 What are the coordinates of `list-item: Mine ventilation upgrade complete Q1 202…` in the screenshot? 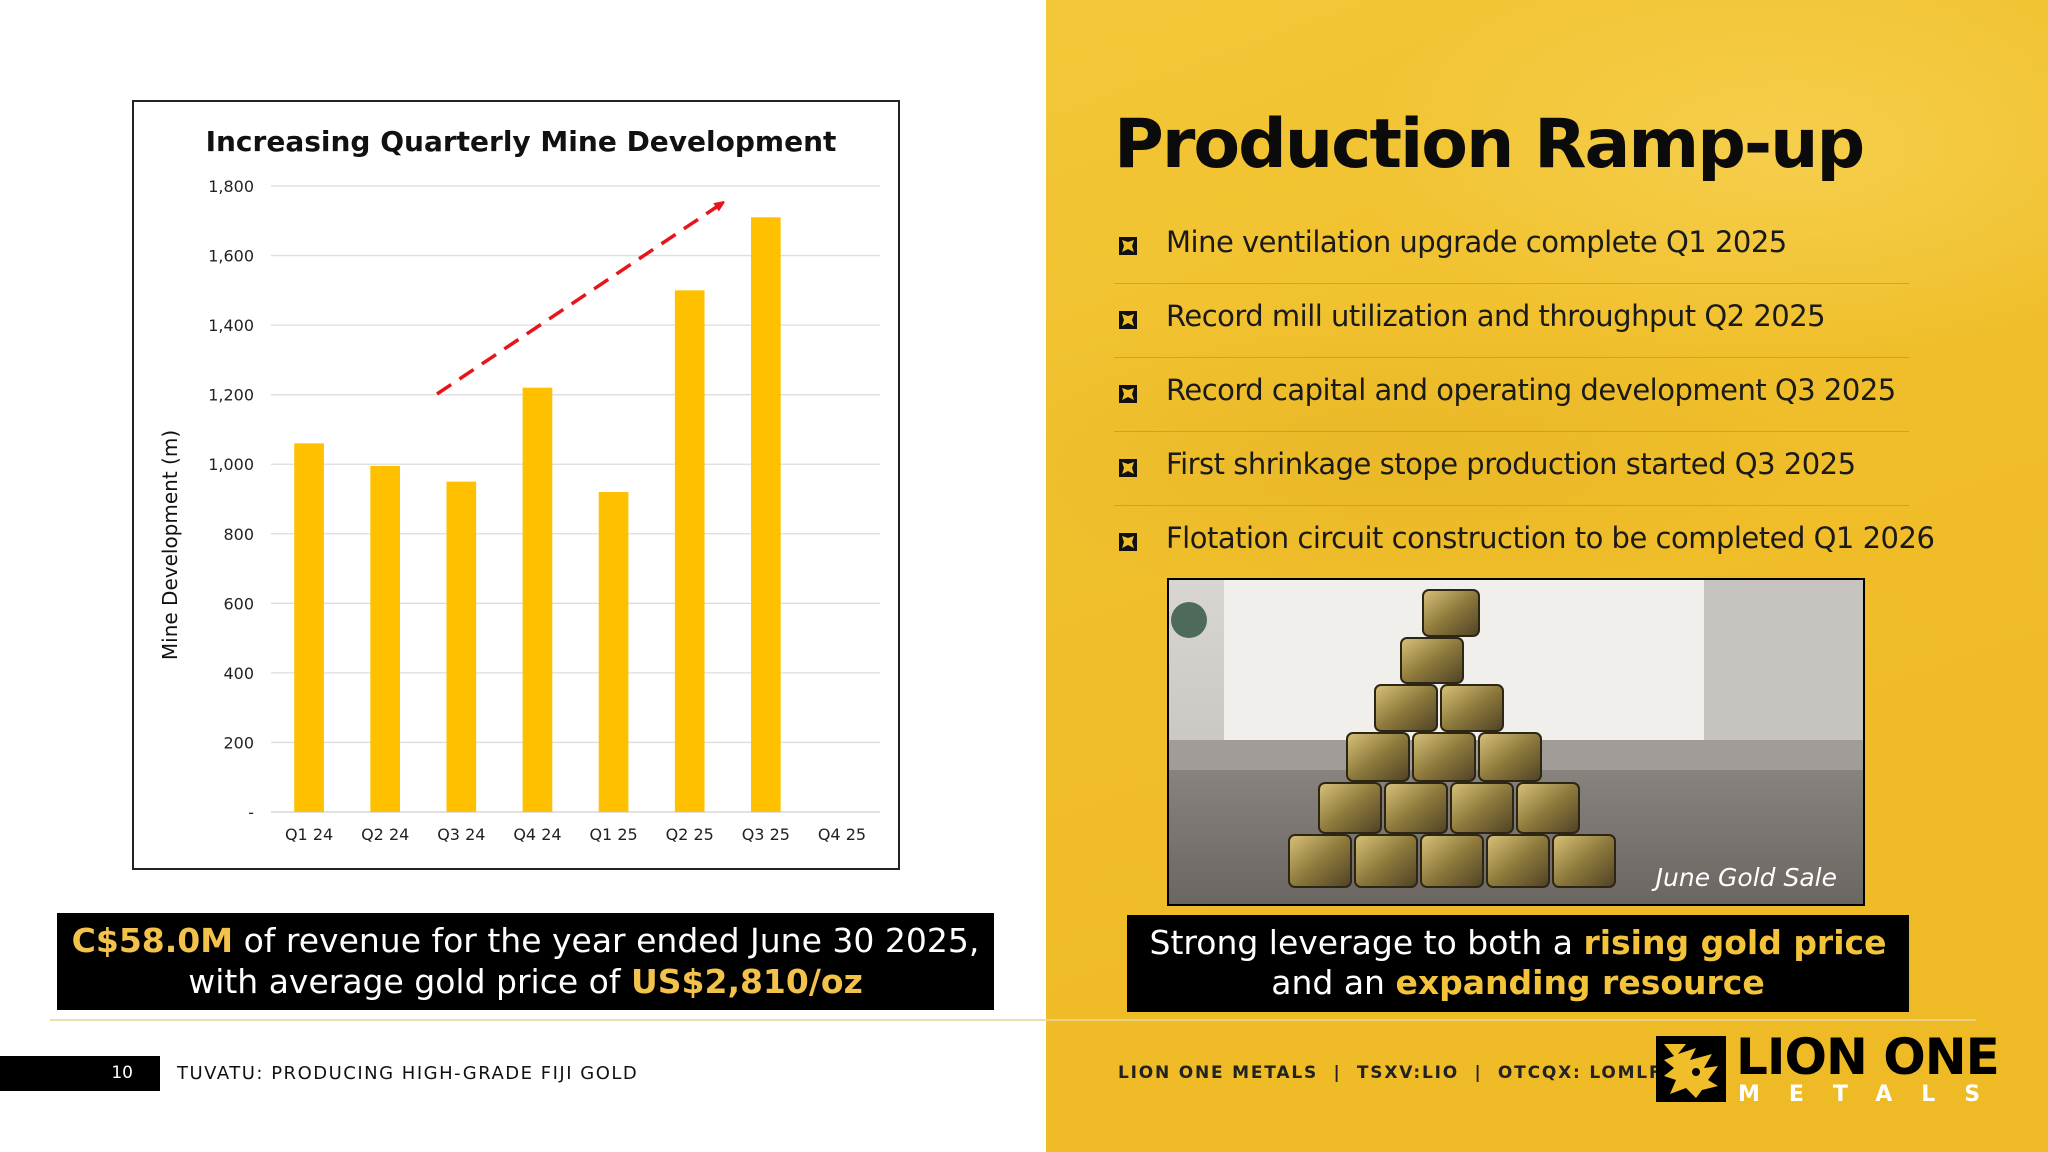 It's located at (1511, 247).